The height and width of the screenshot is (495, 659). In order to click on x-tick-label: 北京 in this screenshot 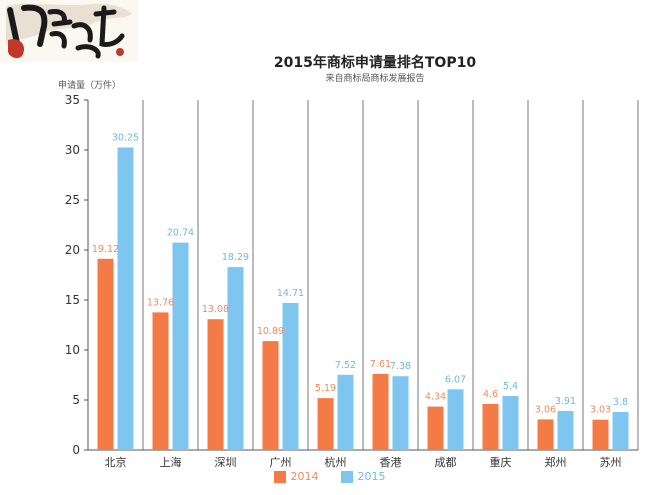, I will do `click(116, 462)`.